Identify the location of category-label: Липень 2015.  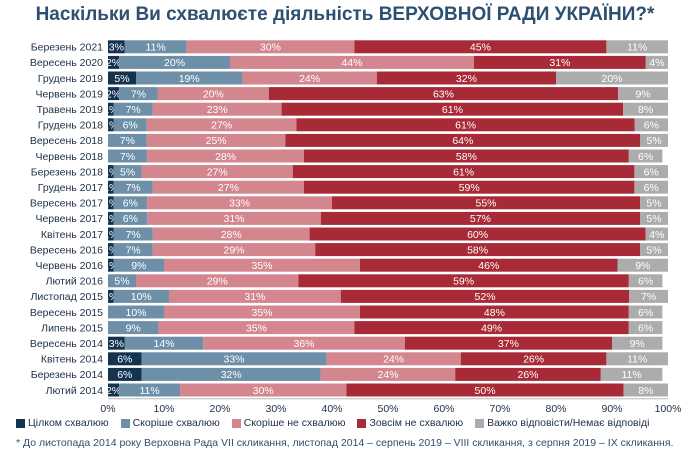
(72, 328).